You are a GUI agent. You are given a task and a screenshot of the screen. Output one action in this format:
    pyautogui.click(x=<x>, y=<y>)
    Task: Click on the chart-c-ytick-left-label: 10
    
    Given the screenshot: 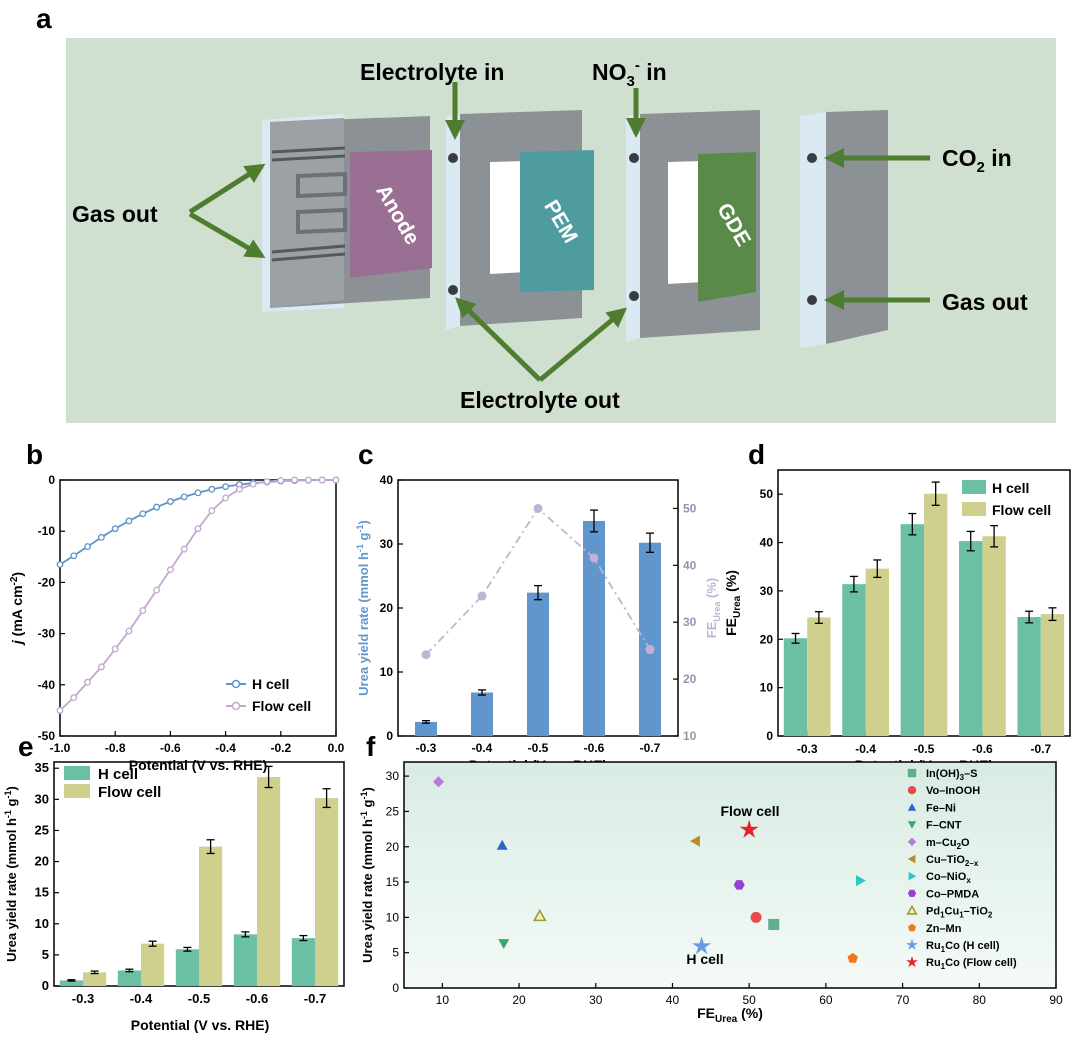 What is the action you would take?
    pyautogui.click(x=387, y=672)
    